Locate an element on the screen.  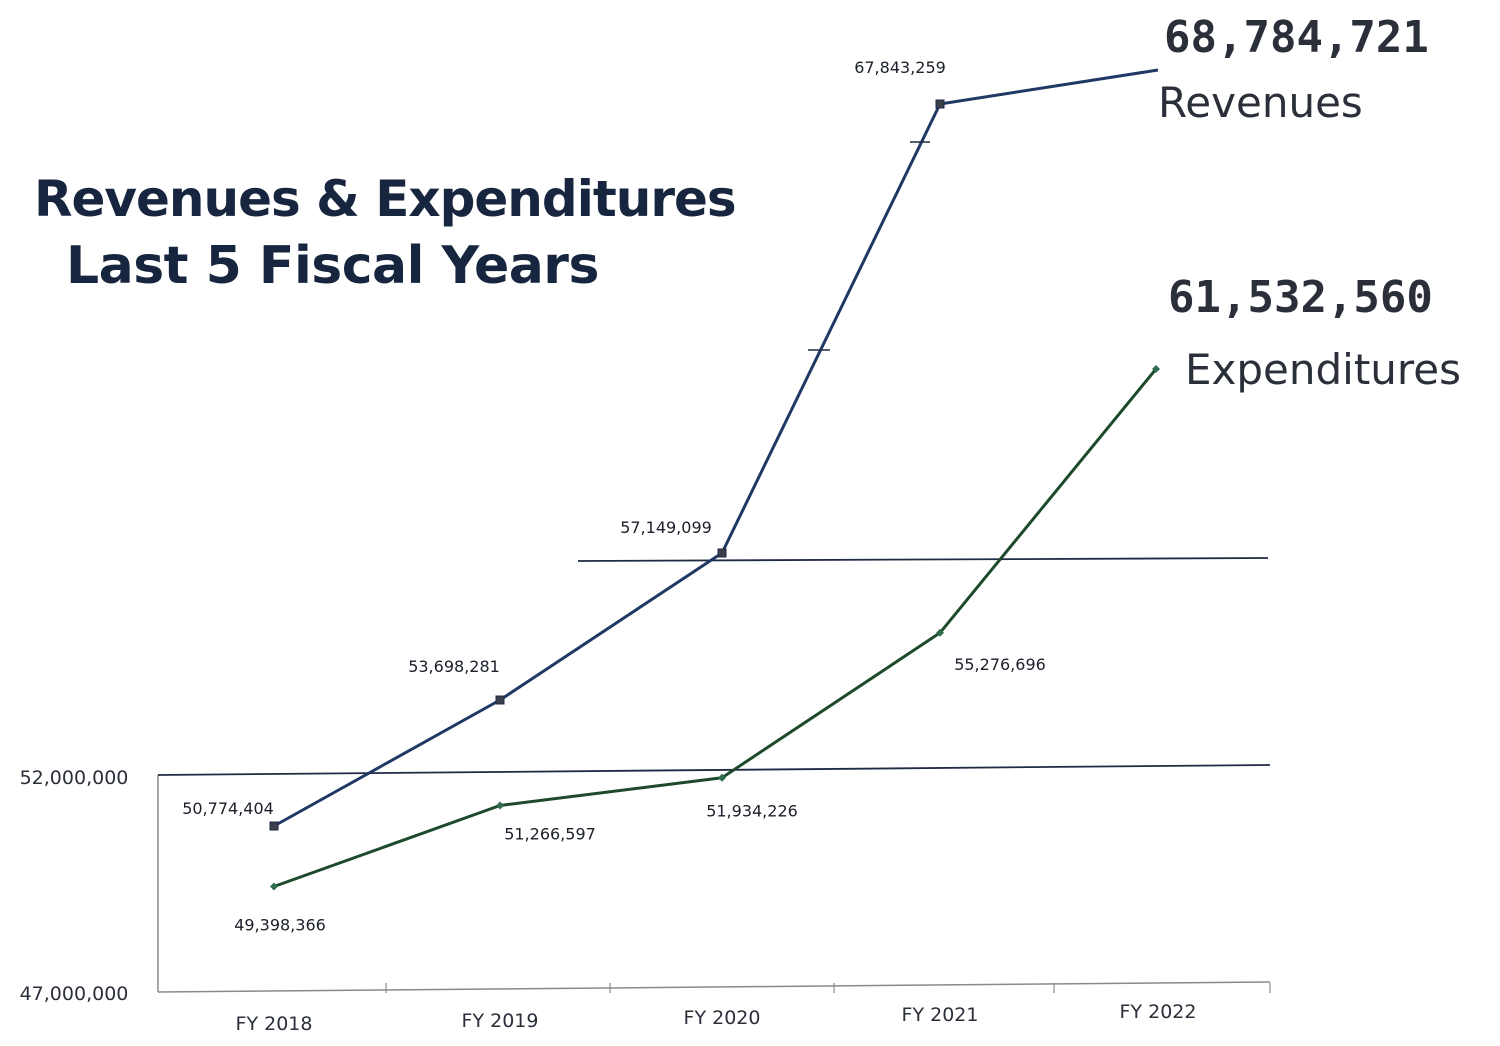
x-tick-label: FY 2022 is located at coordinates (1158, 1012).